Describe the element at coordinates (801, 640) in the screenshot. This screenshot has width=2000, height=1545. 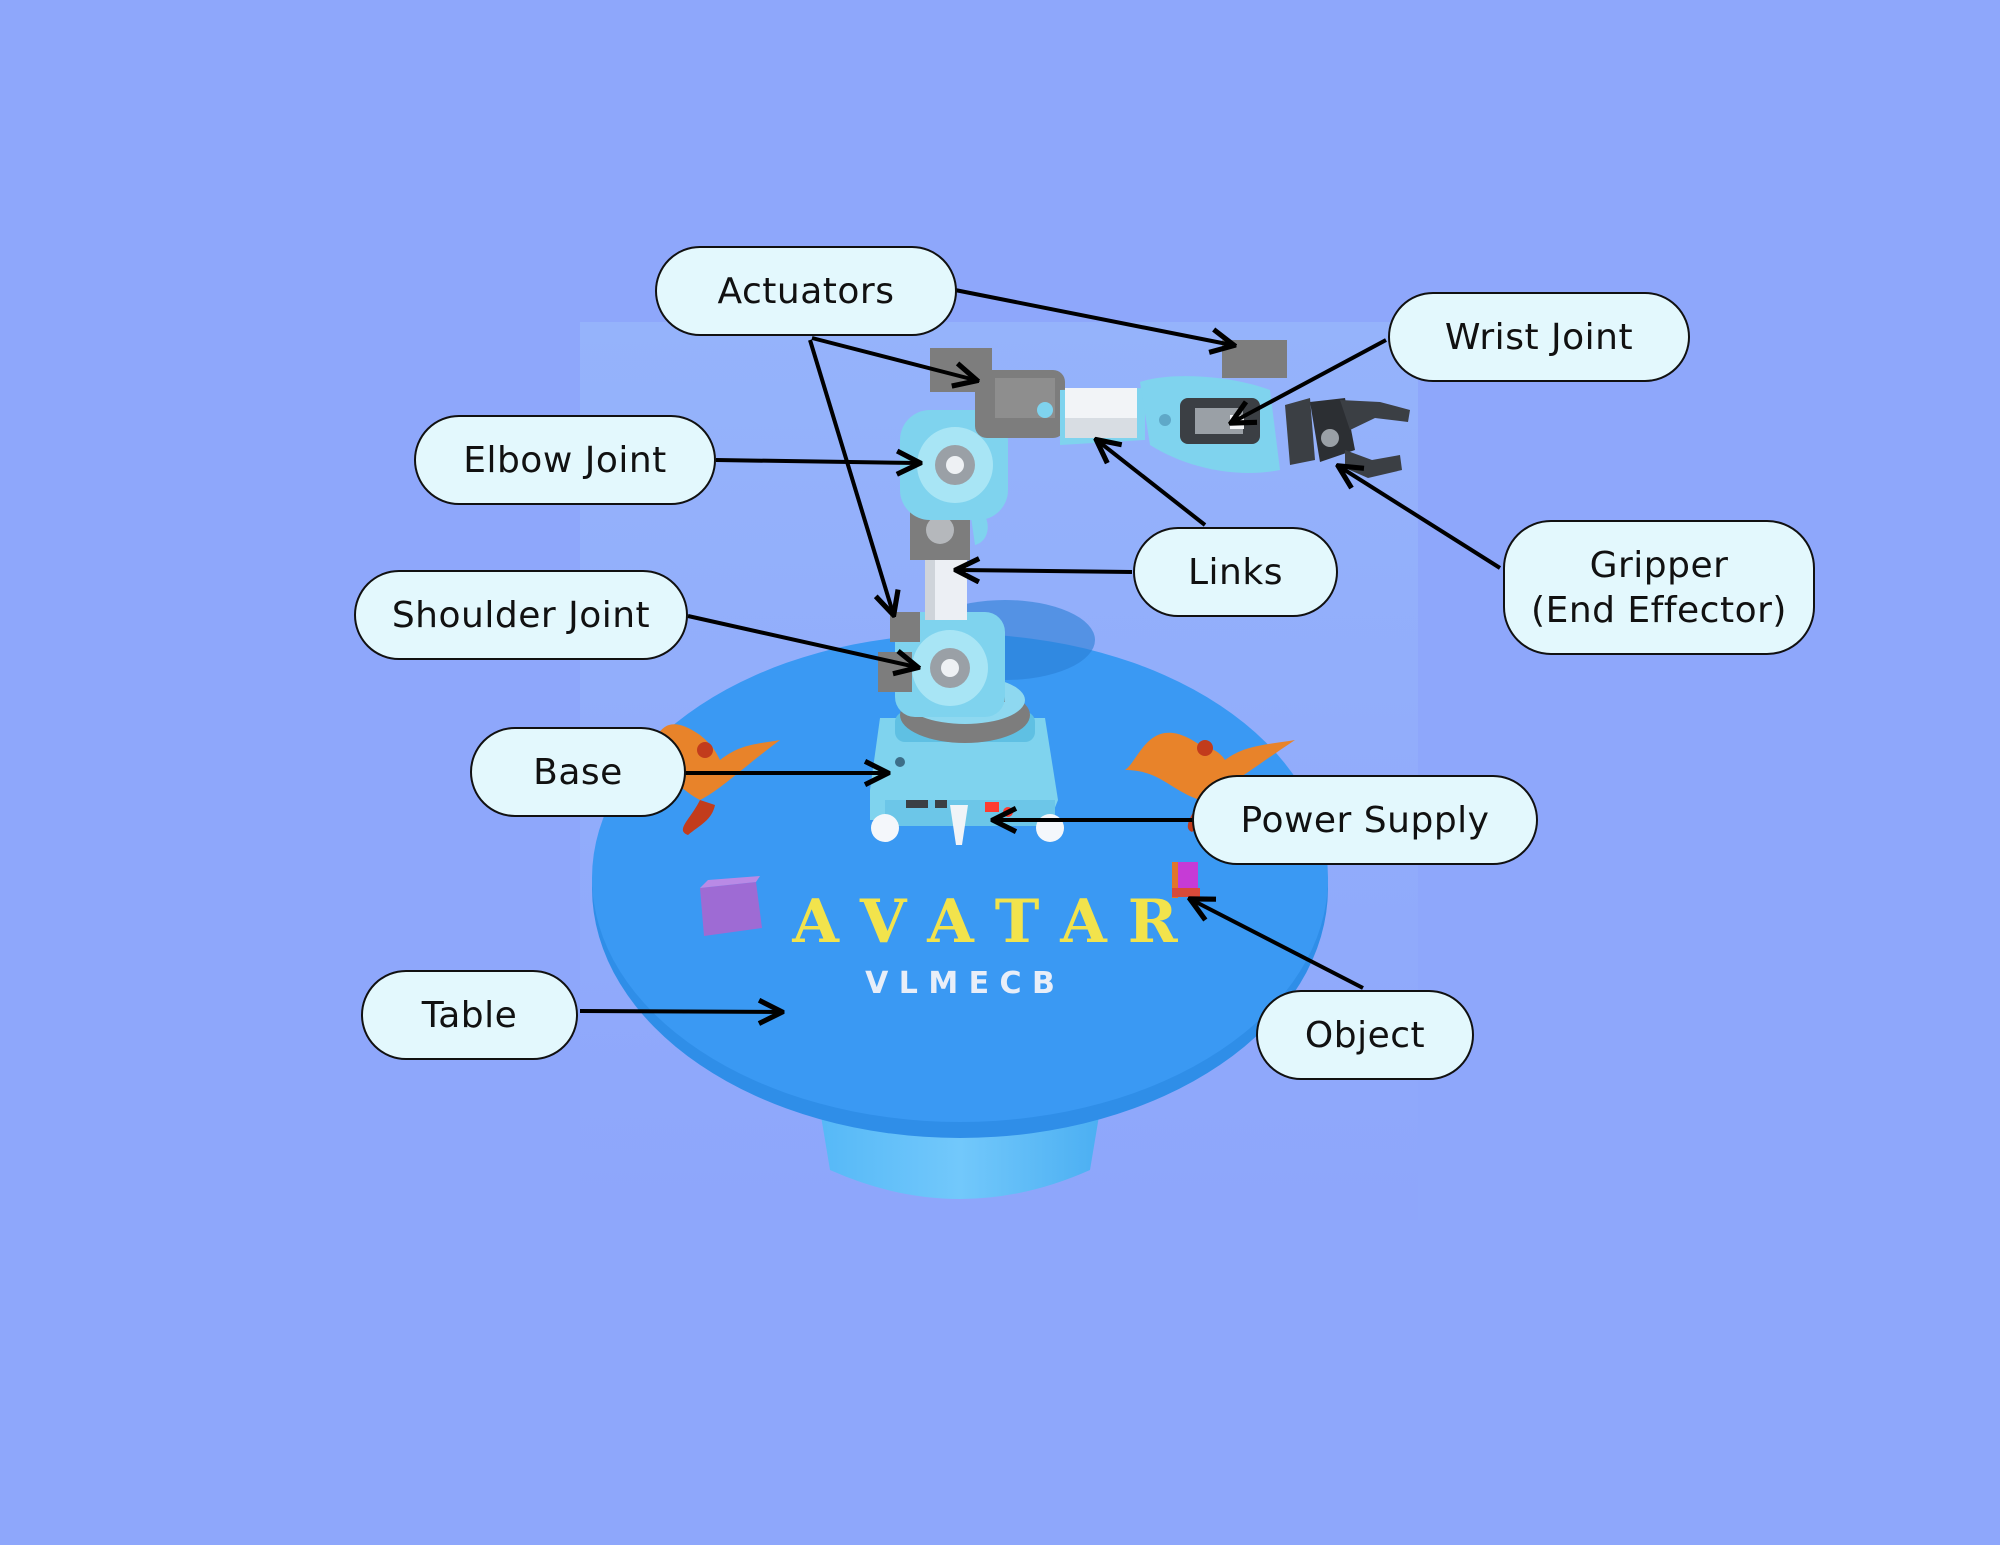
I see `arrow-shoulder-joint` at that location.